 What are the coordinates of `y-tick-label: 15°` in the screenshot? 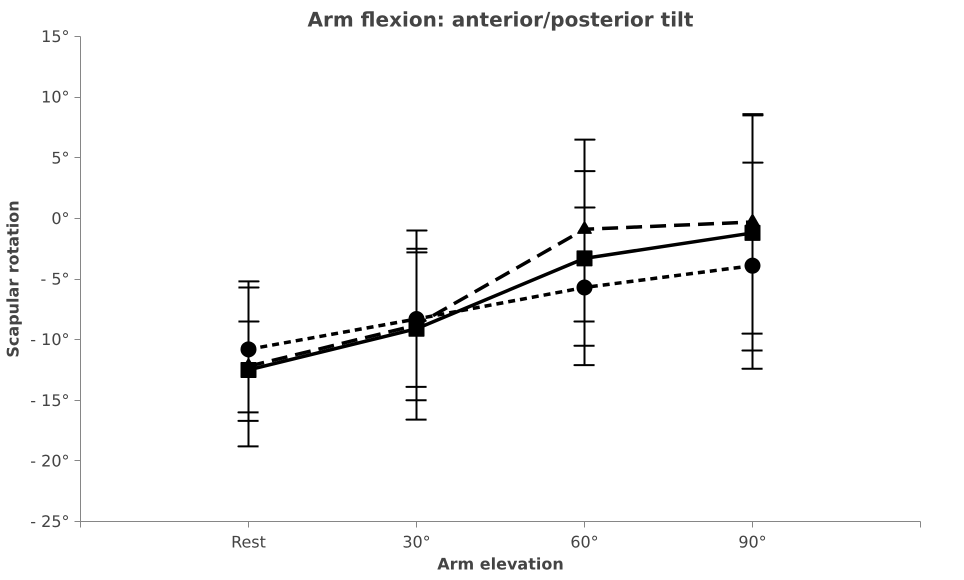 It's located at (55, 36).